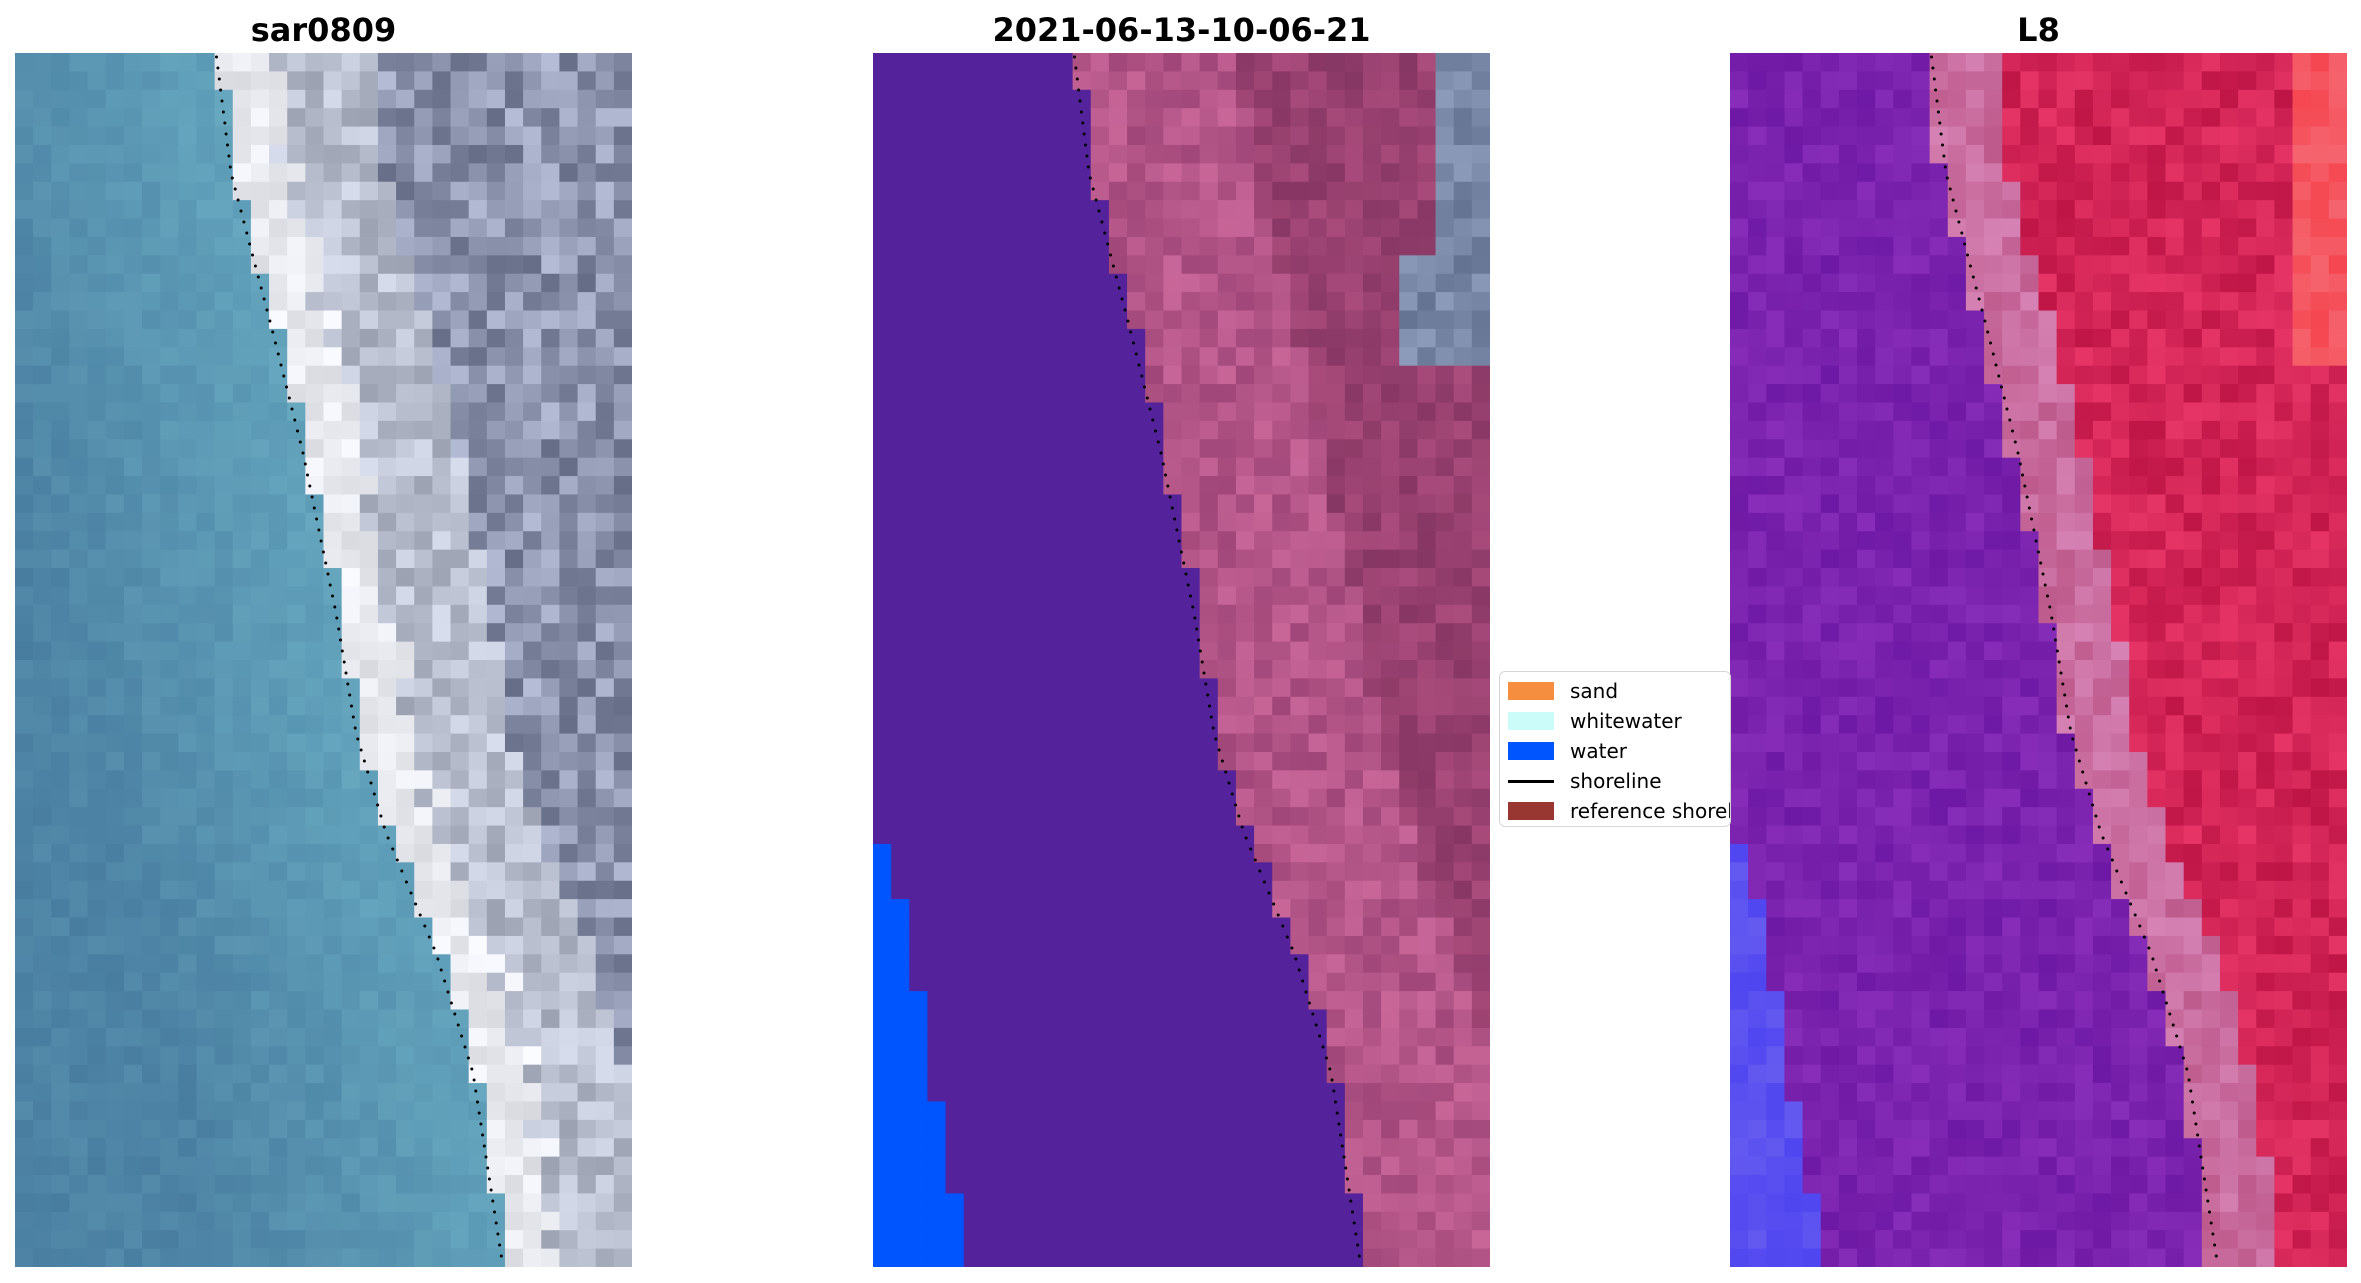  I want to click on legend-label-sand: sand, so click(1594, 691).